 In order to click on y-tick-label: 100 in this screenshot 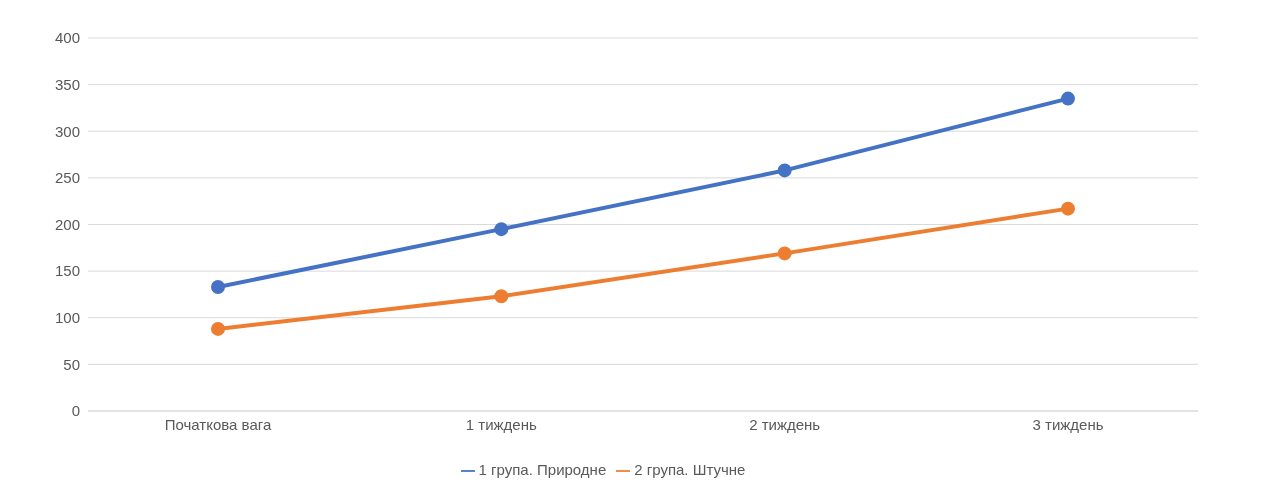, I will do `click(67, 318)`.